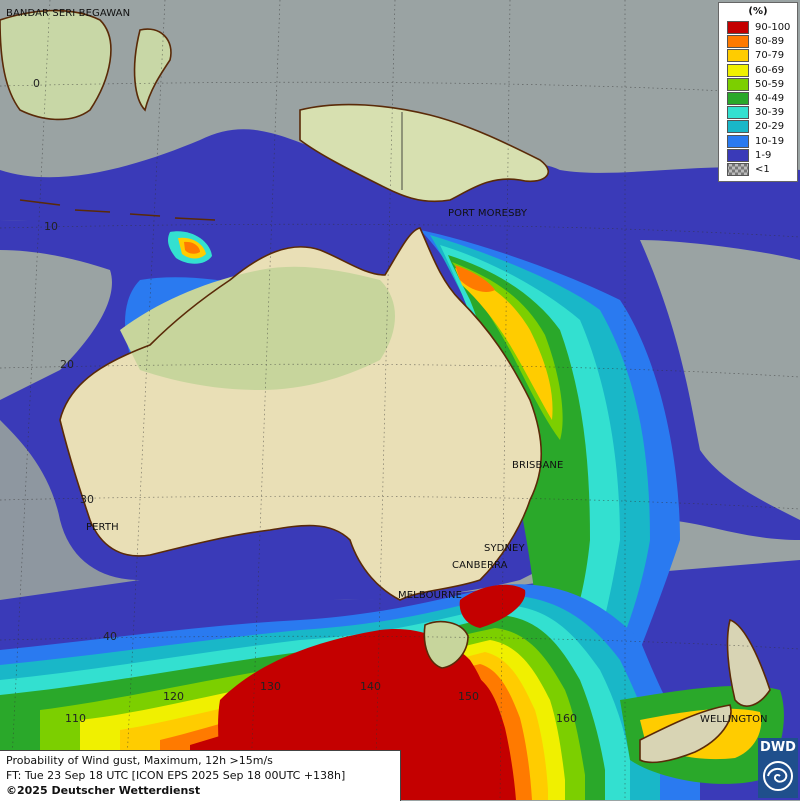  I want to click on lon-label-130: 130, so click(270, 686).